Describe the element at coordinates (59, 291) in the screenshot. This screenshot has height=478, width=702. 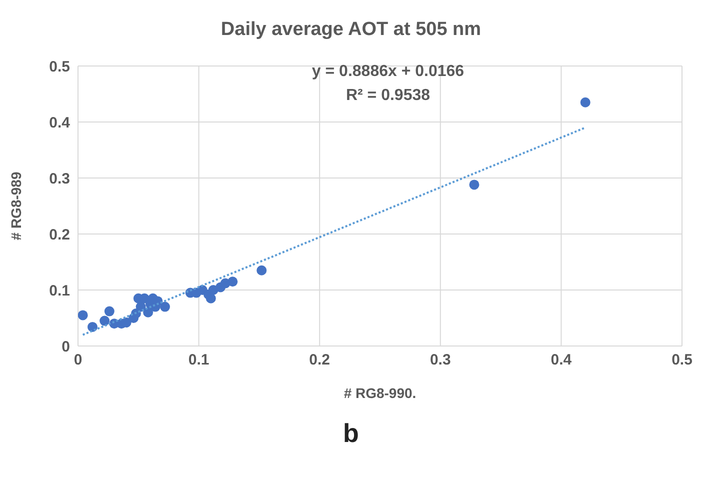
I see `y-tick-label: 0.1` at that location.